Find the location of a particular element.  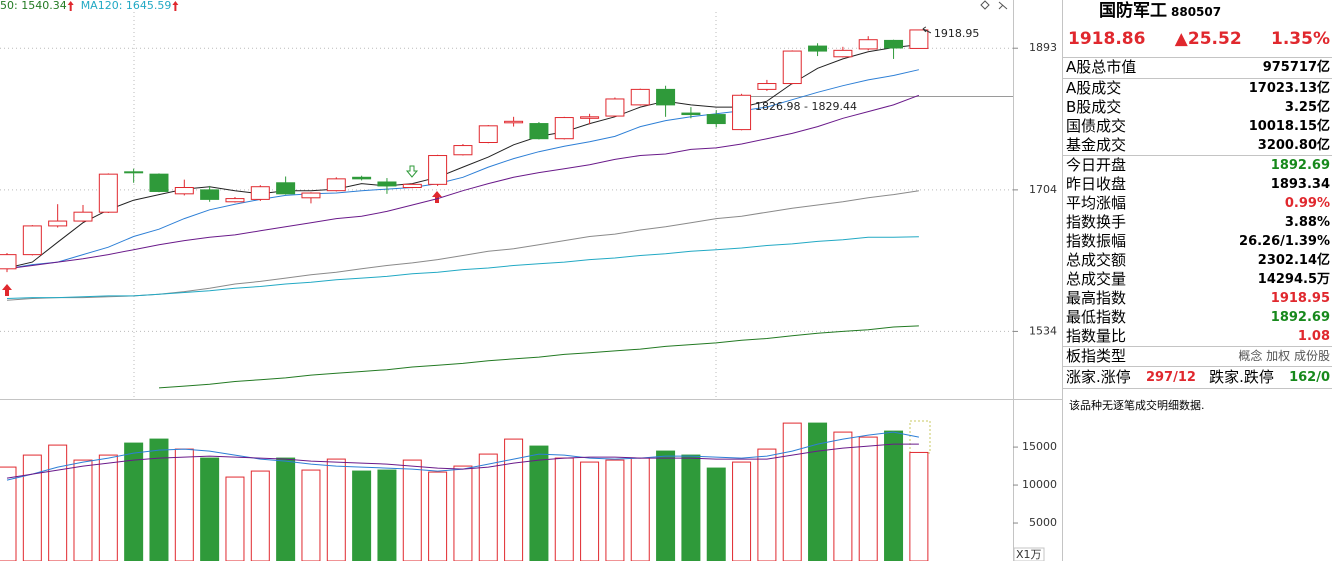

stat-label: 基金成交 is located at coordinates (1096, 145).